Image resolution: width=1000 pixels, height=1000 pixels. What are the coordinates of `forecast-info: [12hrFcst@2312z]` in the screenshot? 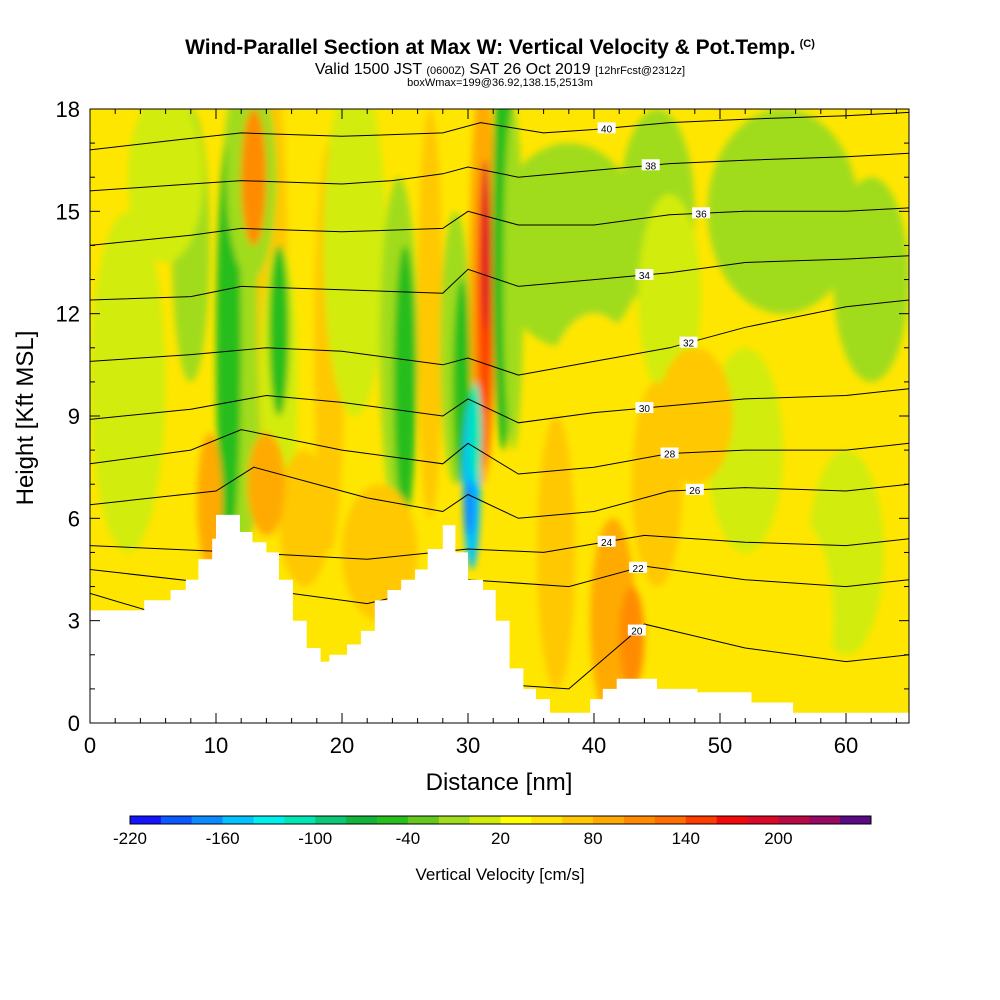 It's located at (640, 71).